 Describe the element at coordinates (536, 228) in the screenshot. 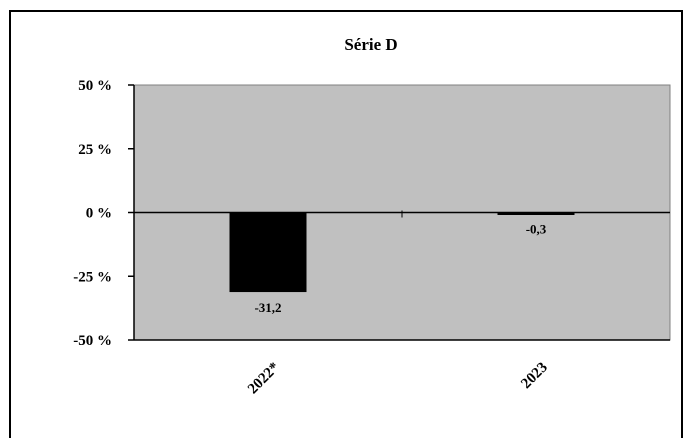

I see `data-label: -0,3` at that location.